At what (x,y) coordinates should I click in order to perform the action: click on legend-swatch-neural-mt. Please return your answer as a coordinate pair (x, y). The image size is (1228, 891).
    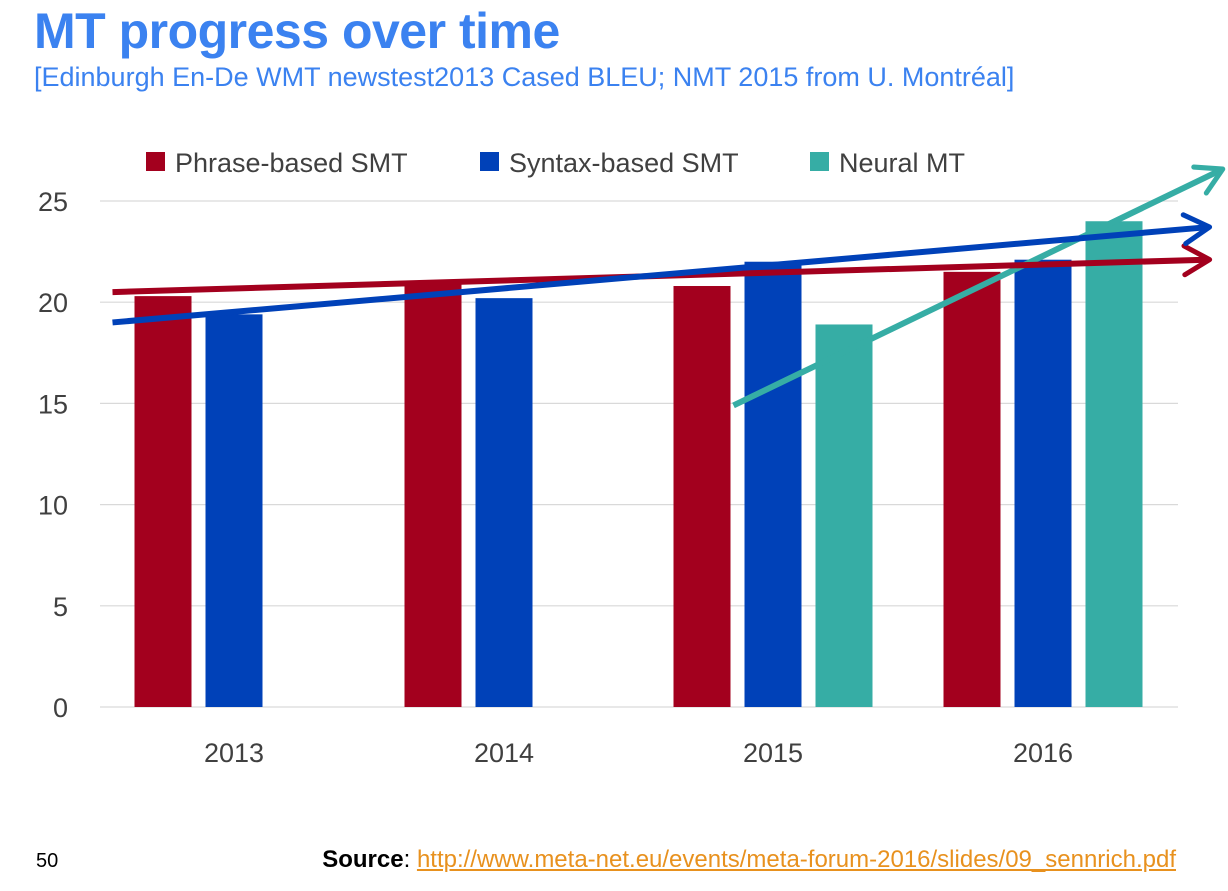
    Looking at the image, I should click on (819, 161).